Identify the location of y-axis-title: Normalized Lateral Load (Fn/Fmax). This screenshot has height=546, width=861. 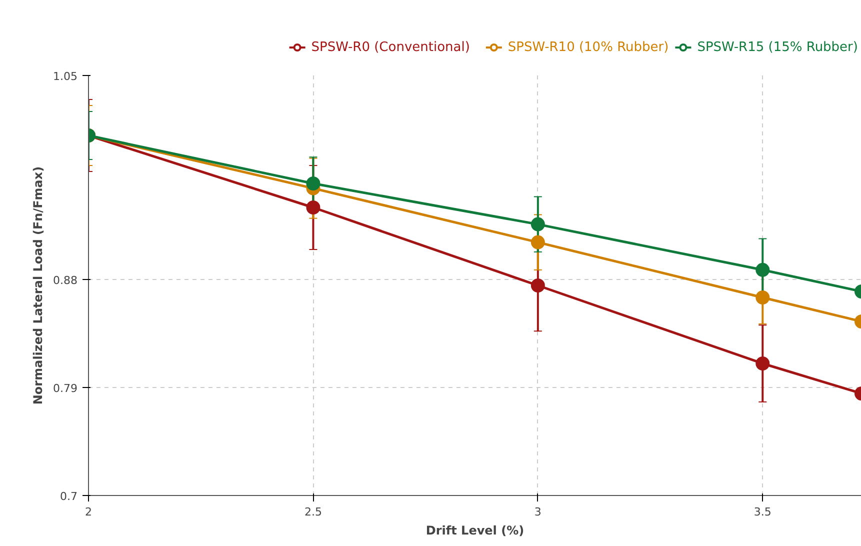
(38, 285).